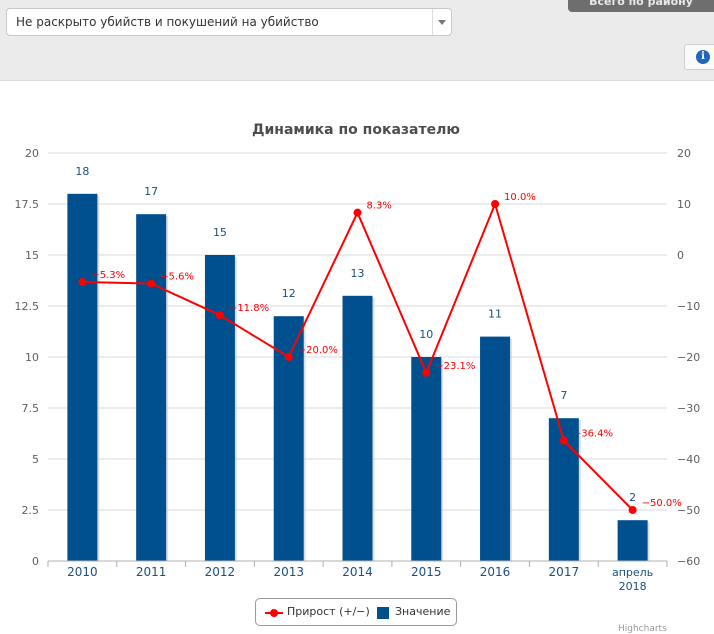 This screenshot has width=714, height=634. Describe the element at coordinates (688, 459) in the screenshot. I see `y-right-tick-label: −40` at that location.